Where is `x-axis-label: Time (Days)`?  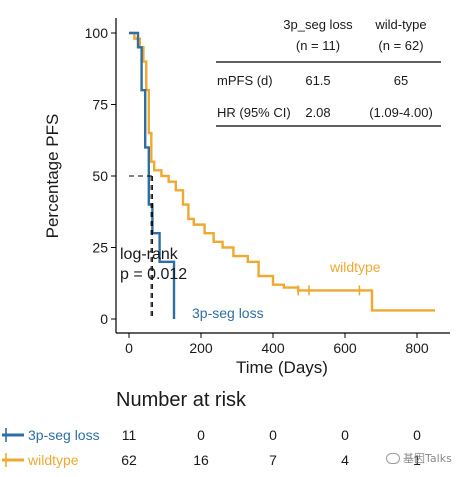 x-axis-label: Time (Days) is located at coordinates (282, 367).